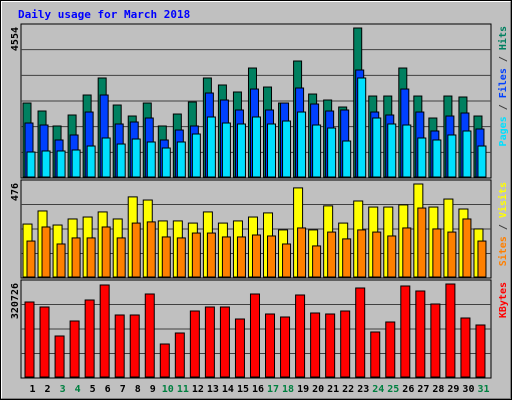 Image resolution: width=512 pixels, height=400 pixels. I want to click on legend-entry: Sites, so click(503, 251).